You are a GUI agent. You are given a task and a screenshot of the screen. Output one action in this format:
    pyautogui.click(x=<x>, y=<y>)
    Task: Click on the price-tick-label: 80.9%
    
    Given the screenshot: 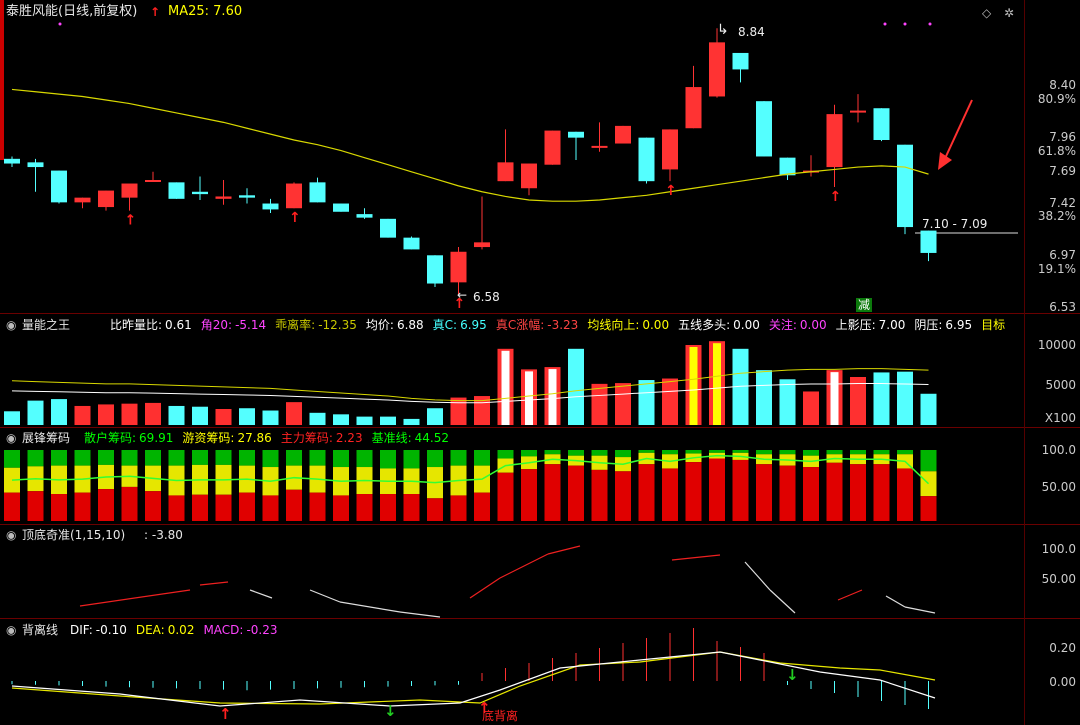 What is the action you would take?
    pyautogui.click(x=1056, y=99)
    